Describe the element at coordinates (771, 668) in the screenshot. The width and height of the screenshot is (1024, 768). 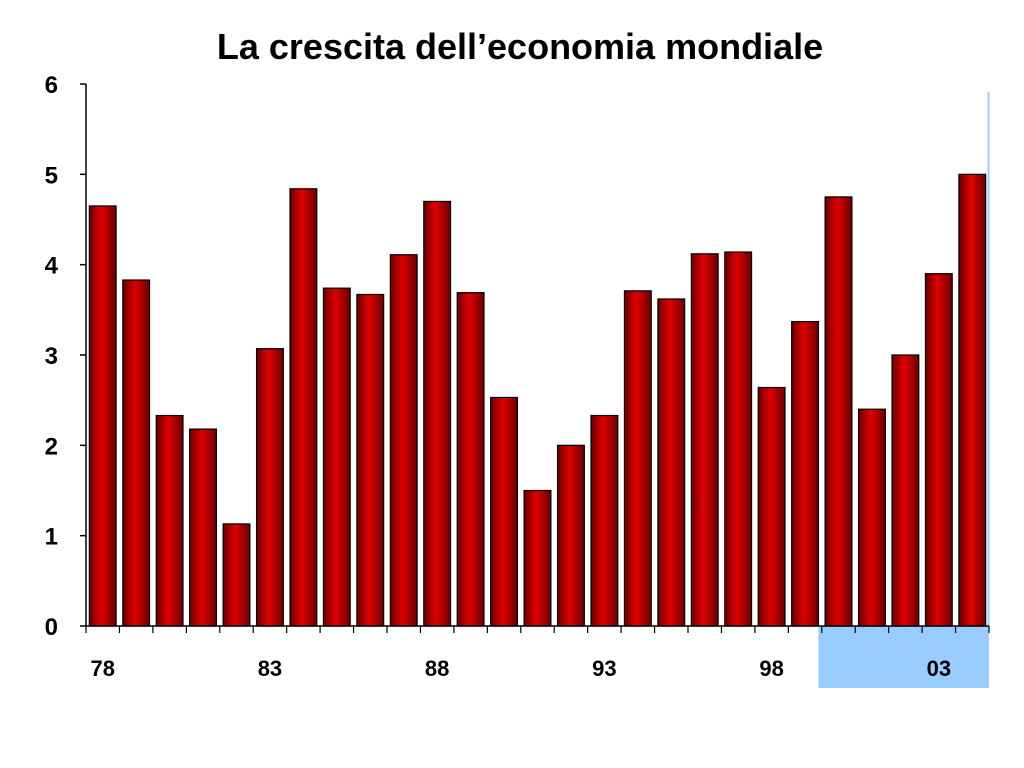
I see `x-tick-label: 98` at that location.